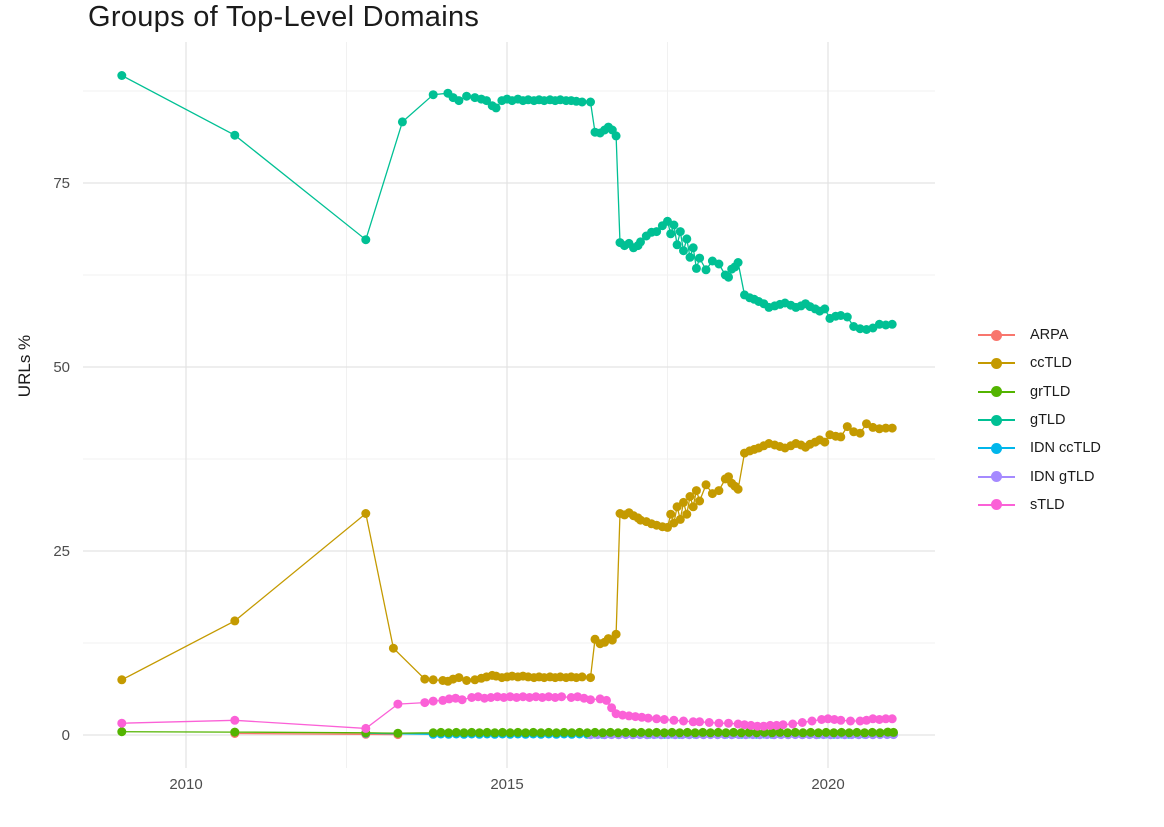 The width and height of the screenshot is (1164, 827). Describe the element at coordinates (1039, 392) in the screenshot. I see `legend-item-grtld: grTLD` at that location.